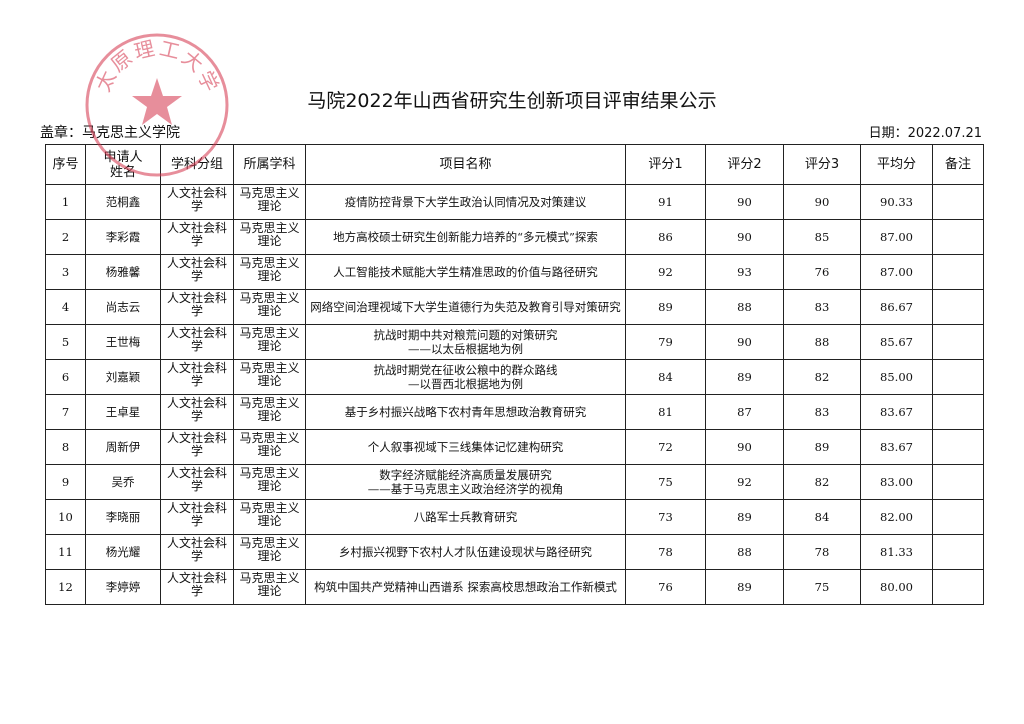 This screenshot has height=724, width=1024. Describe the element at coordinates (123, 202) in the screenshot. I see `applicant-cell: 范桐鑫` at that location.